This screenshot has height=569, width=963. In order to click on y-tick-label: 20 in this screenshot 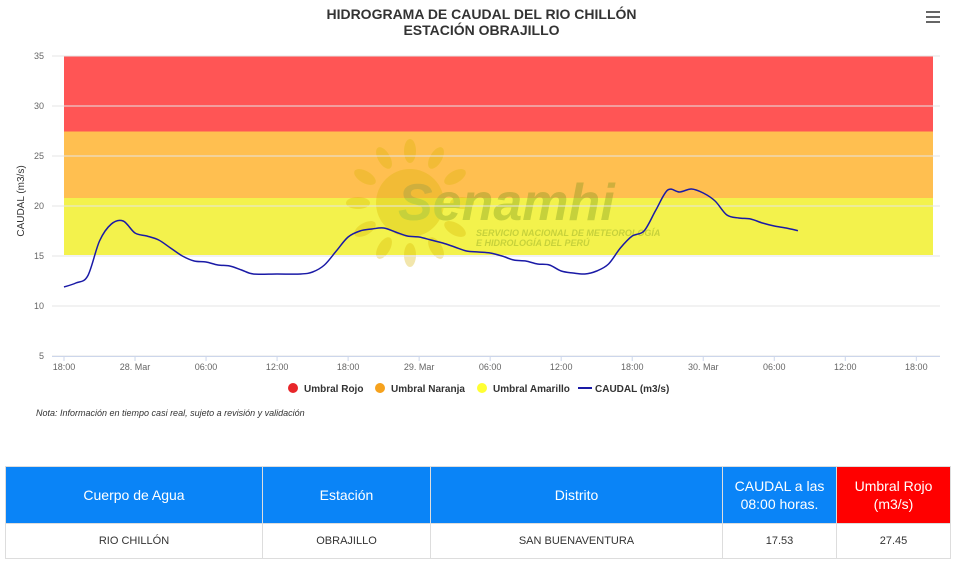, I will do `click(39, 206)`.